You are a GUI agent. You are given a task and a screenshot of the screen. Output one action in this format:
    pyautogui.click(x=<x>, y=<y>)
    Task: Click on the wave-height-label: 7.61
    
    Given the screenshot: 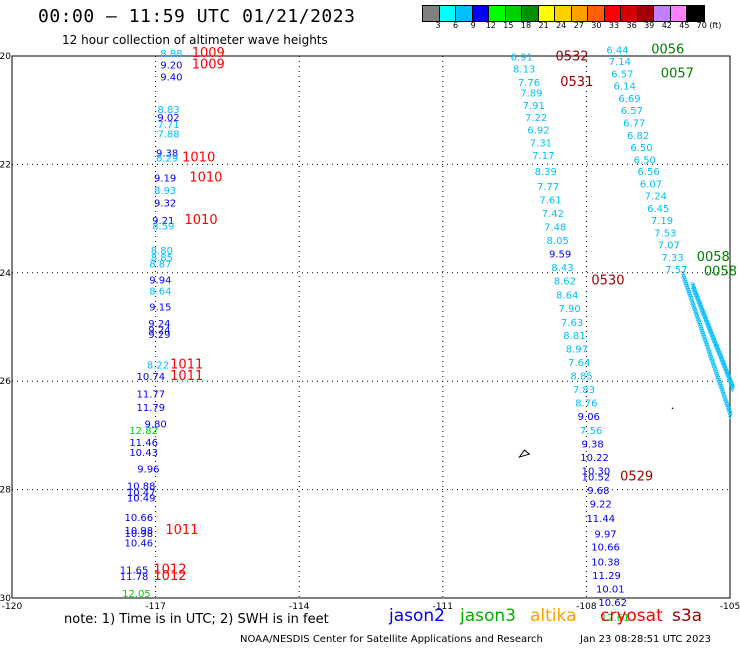 What is the action you would take?
    pyautogui.click(x=550, y=200)
    